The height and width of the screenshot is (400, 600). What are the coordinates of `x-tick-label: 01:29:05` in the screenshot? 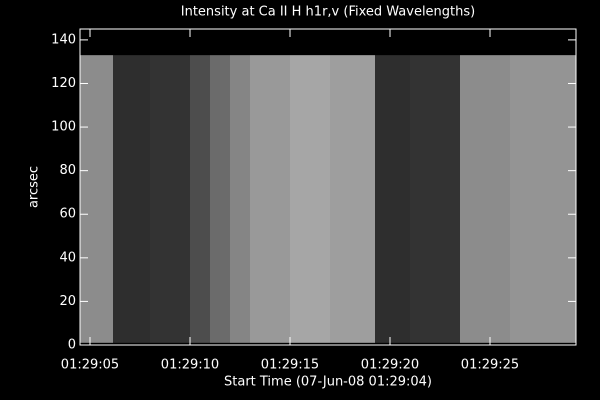 It's located at (90, 365).